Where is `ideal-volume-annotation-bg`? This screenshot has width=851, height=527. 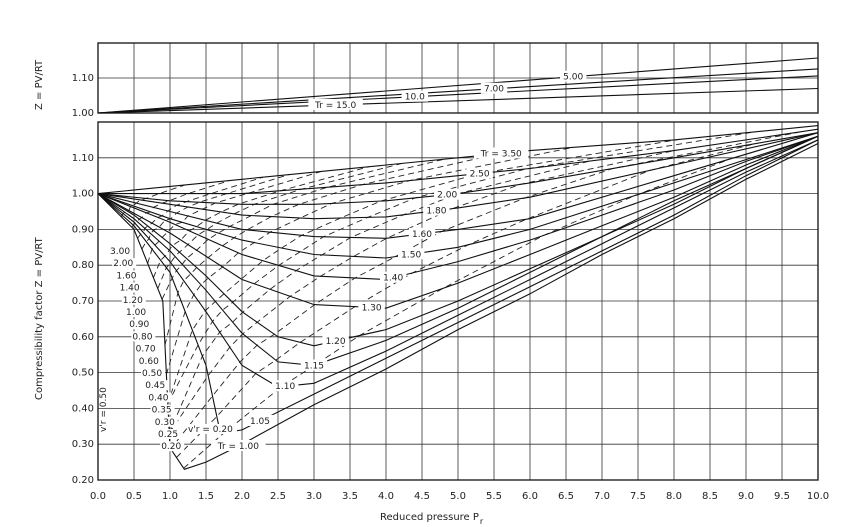
ideal-volume-annotation-bg is located at coordinates (212, 429).